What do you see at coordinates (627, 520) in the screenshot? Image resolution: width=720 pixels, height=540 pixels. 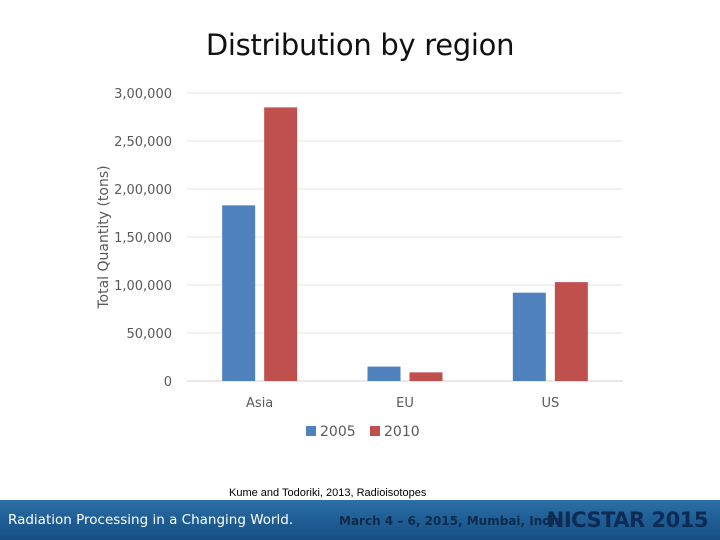 I see `footer-logo-text: NICSTAR 2015` at bounding box center [627, 520].